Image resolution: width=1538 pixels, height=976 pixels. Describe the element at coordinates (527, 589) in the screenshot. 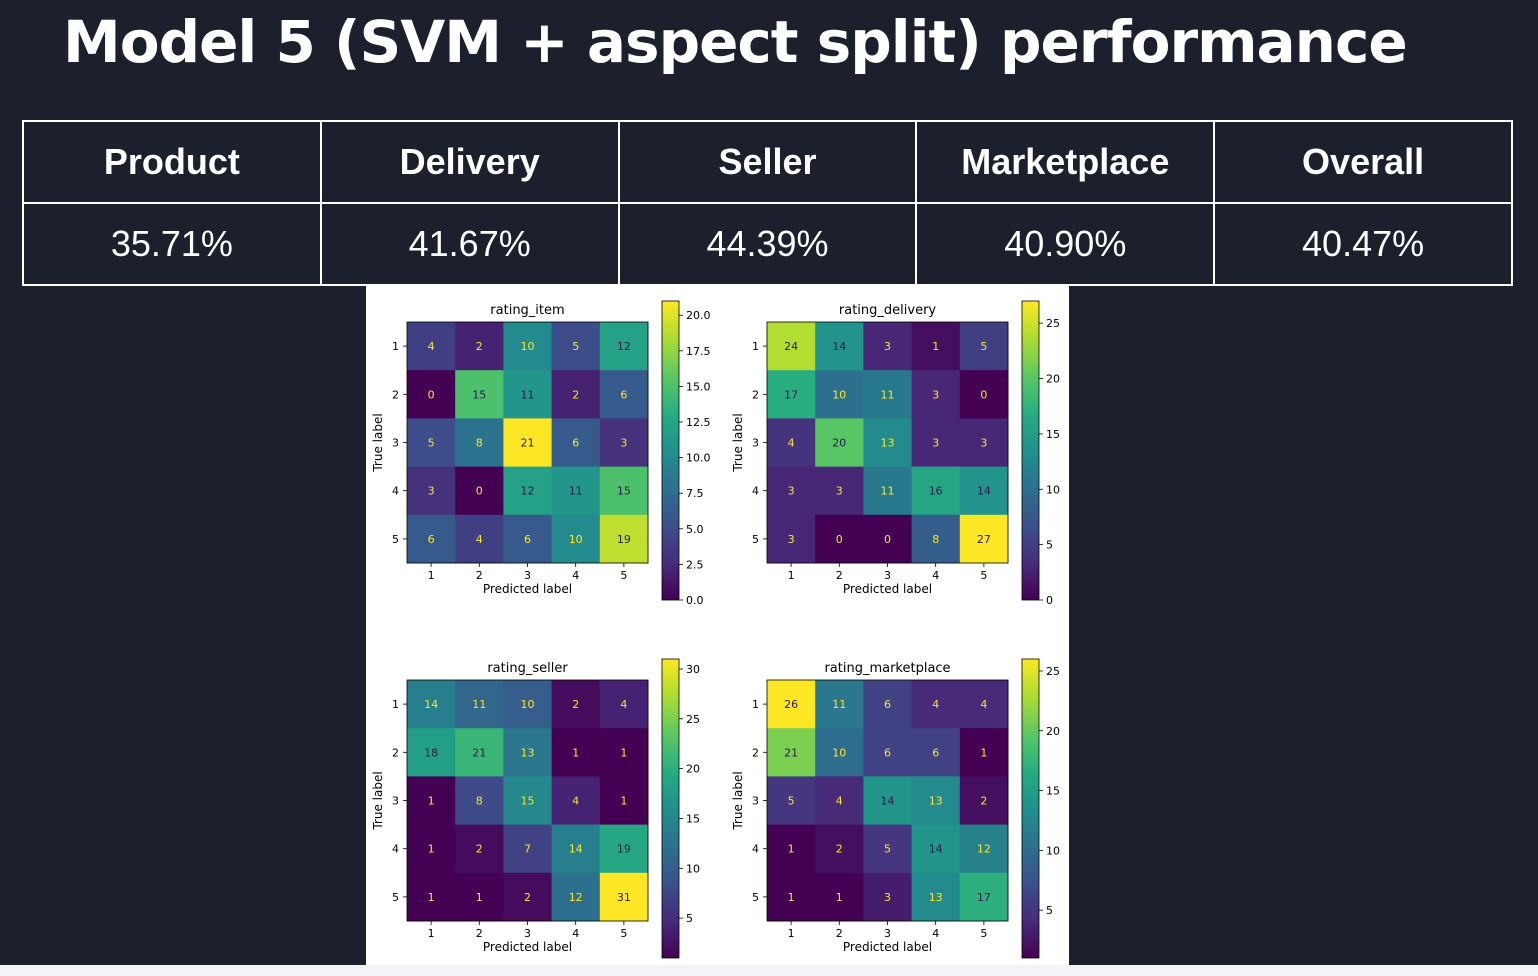

I see `x-axis-label: Predicted label` at that location.